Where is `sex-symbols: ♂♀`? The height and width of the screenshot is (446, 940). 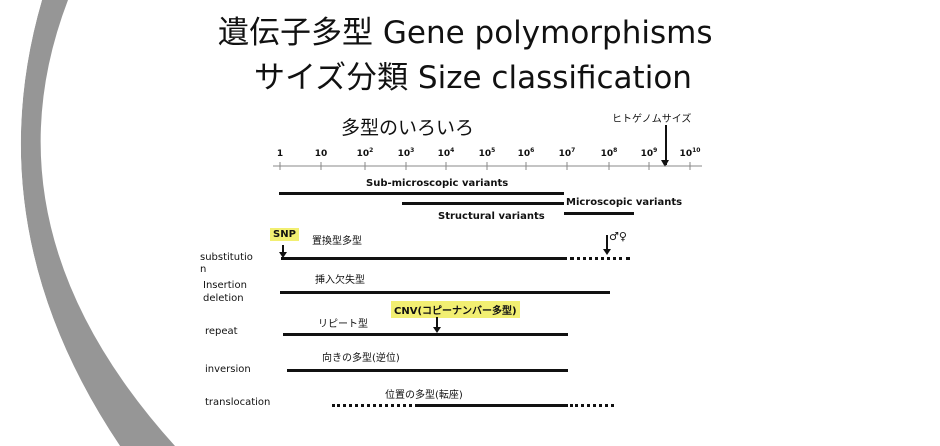
sex-symbols: ♂♀ is located at coordinates (618, 236).